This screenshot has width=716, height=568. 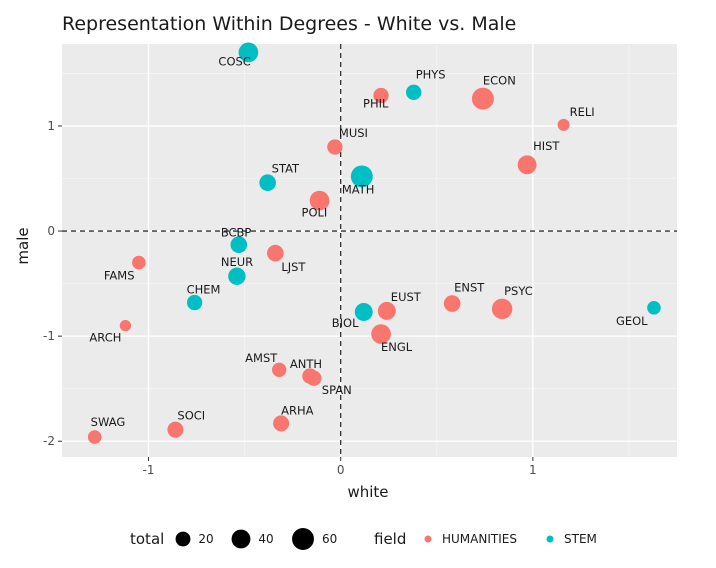 What do you see at coordinates (527, 165) in the screenshot?
I see `point-hist` at bounding box center [527, 165].